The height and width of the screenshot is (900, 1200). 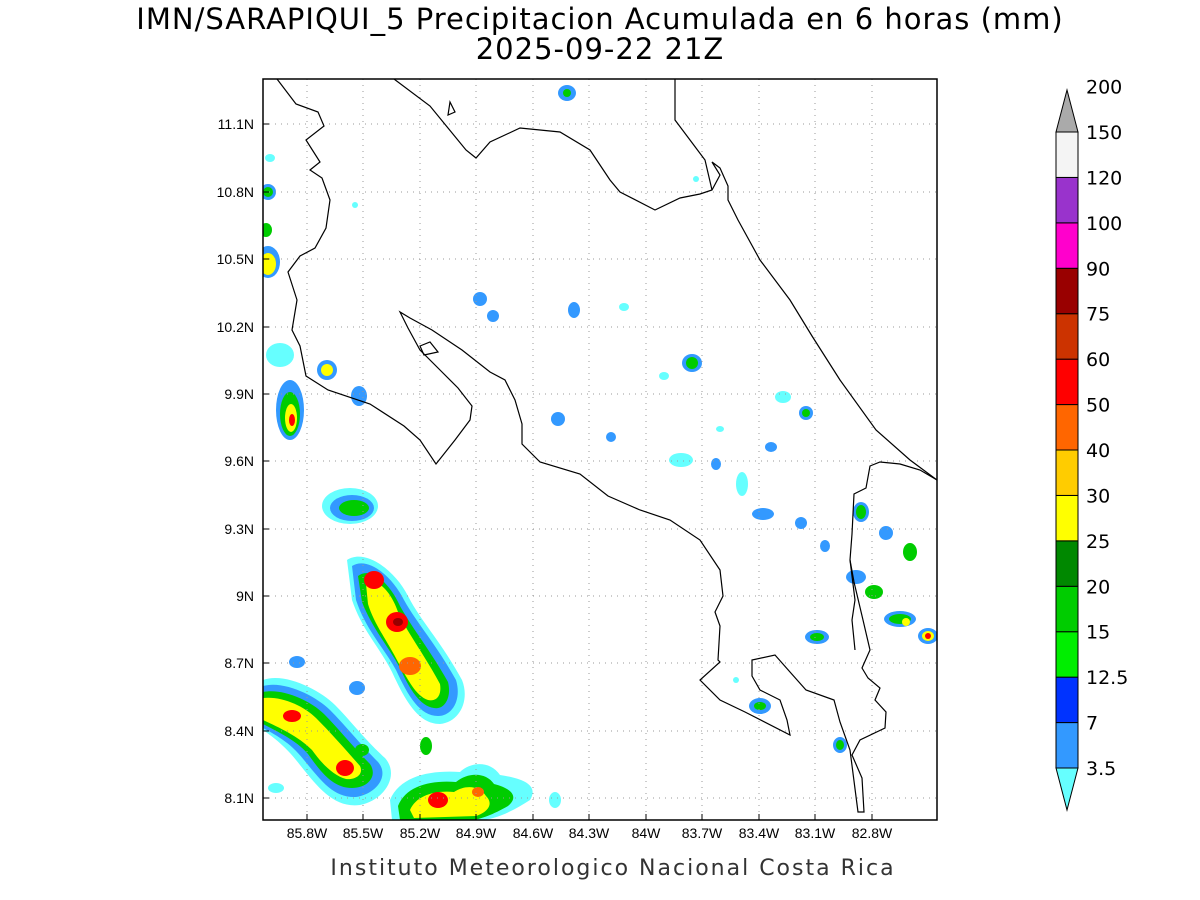 What do you see at coordinates (239, 394) in the screenshot?
I see `y-tick-label: 9.9N` at bounding box center [239, 394].